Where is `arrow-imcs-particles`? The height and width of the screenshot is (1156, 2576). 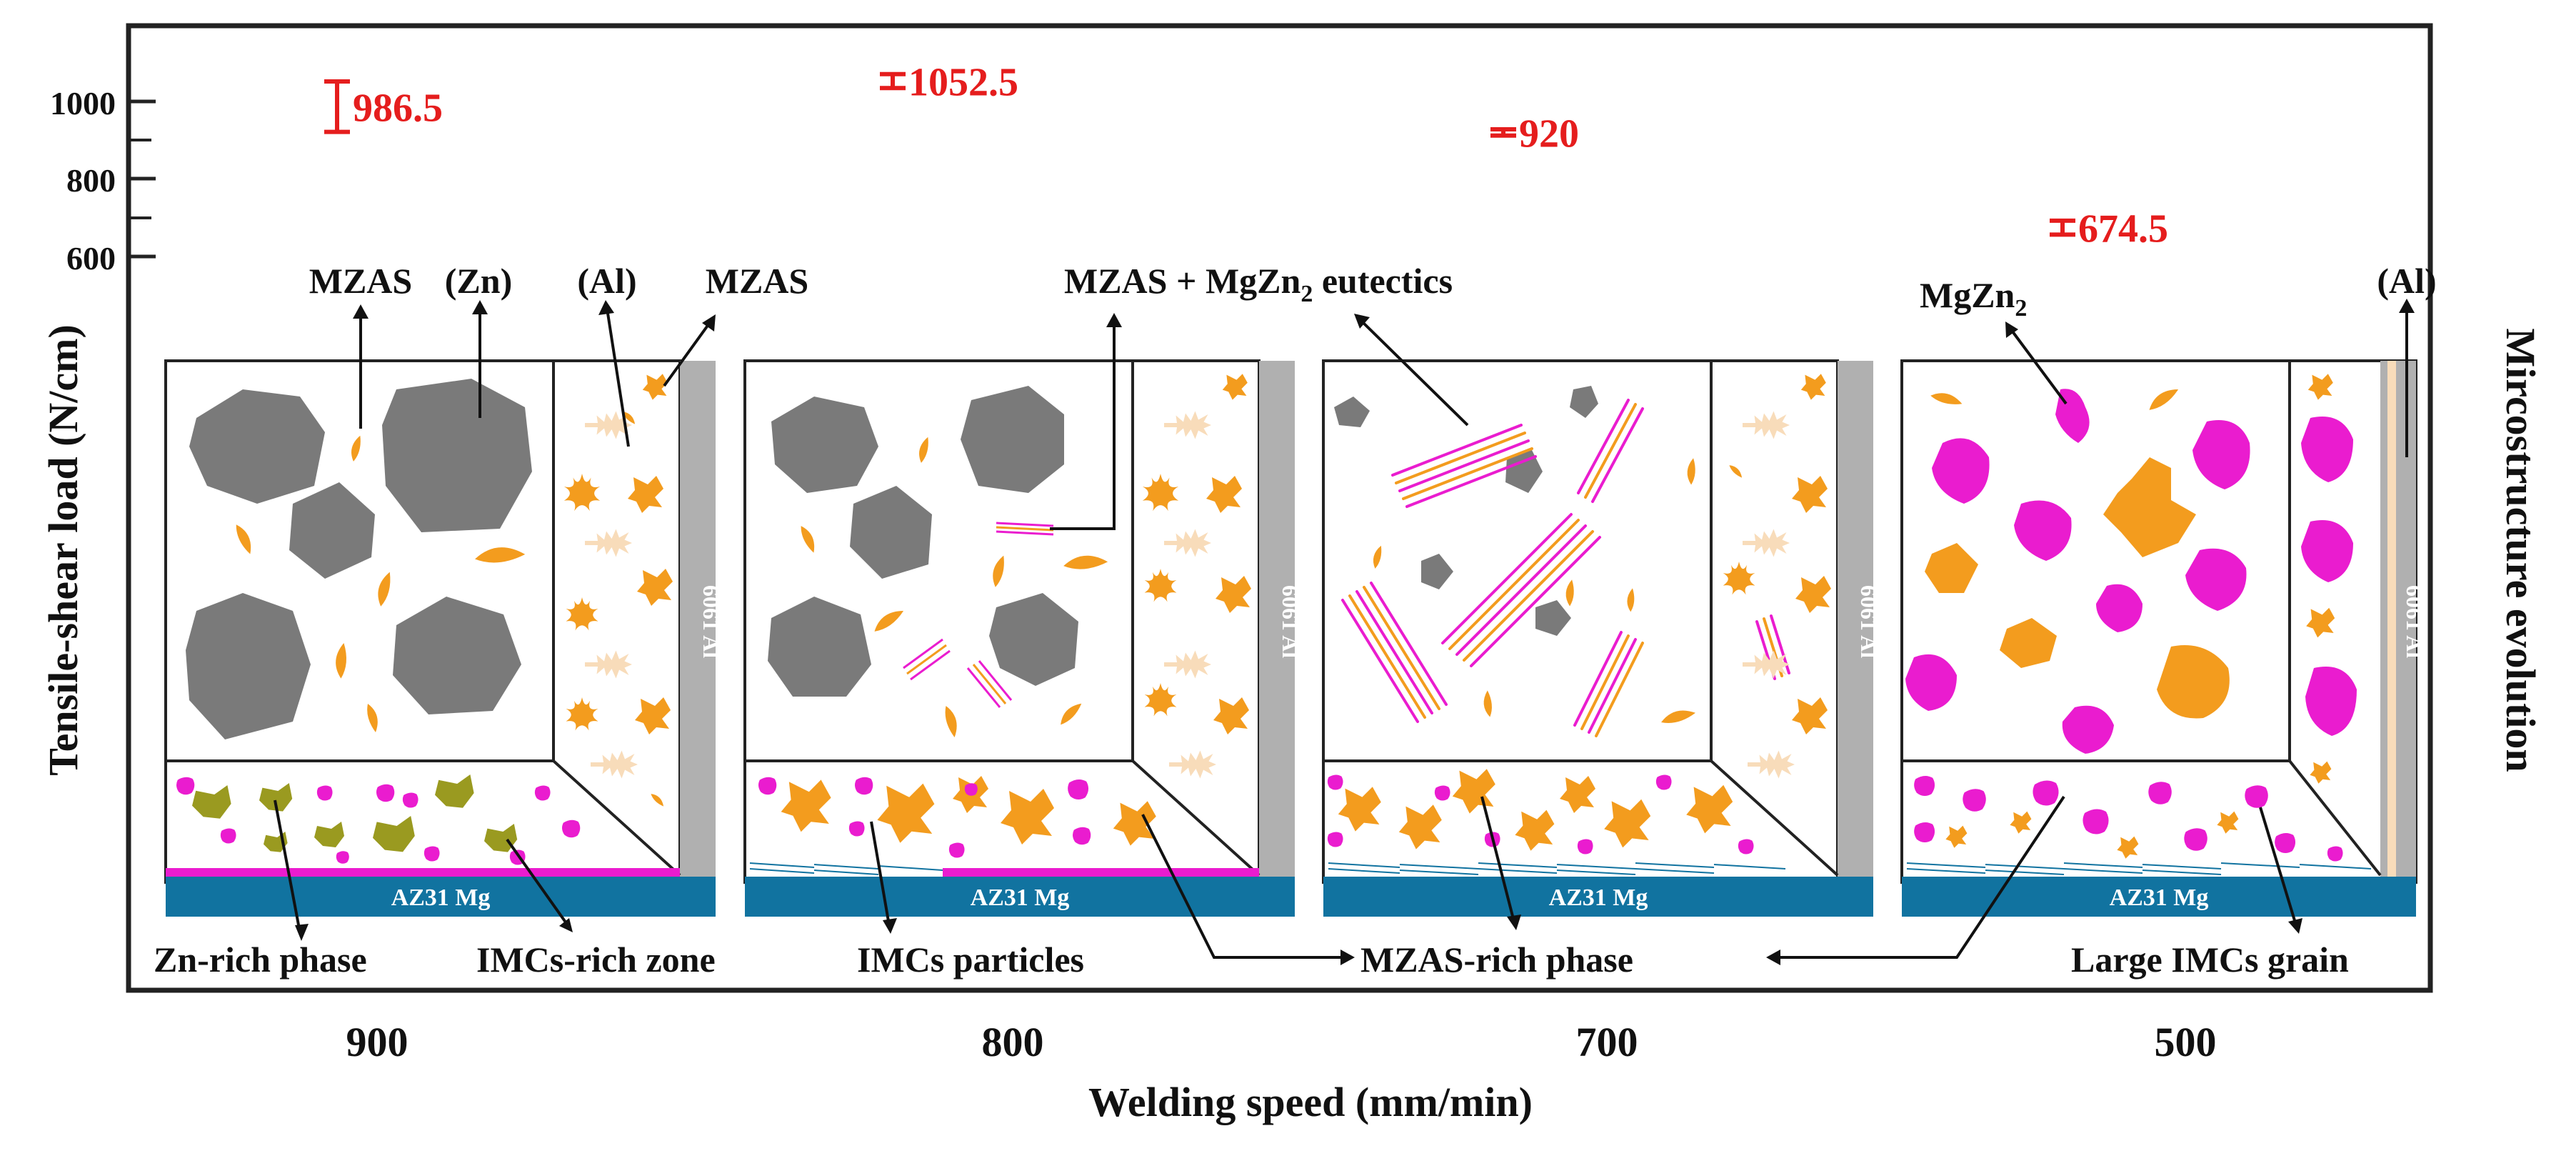
arrow-imcs-particles is located at coordinates (880, 873).